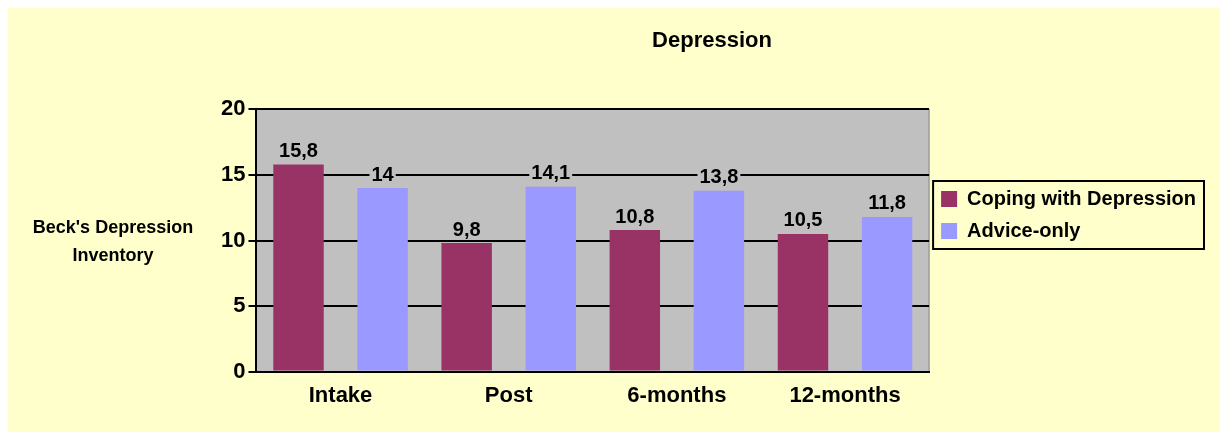  I want to click on data-label: 13,8, so click(719, 176).